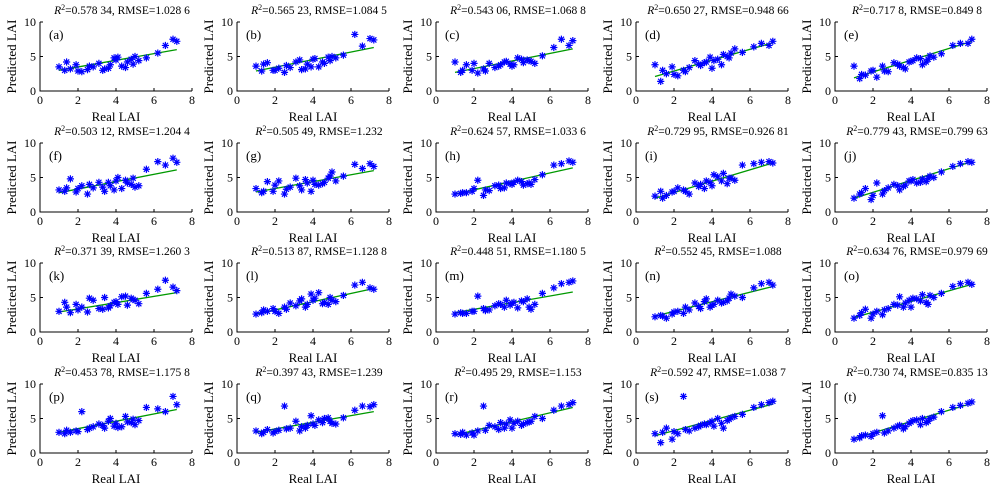  What do you see at coordinates (452, 34) in the screenshot?
I see `panel-letter: (c)` at bounding box center [452, 34].